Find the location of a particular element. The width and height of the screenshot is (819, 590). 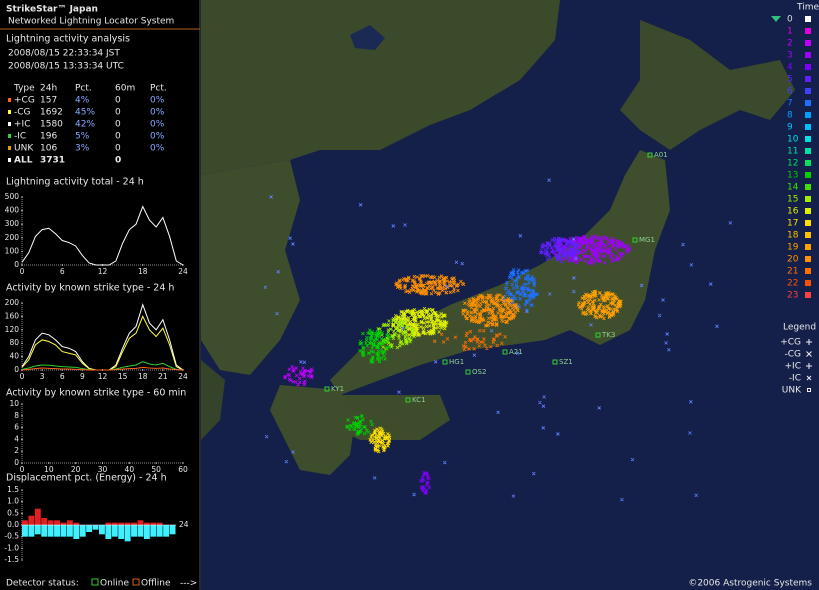

table-cell: -CG is located at coordinates (22, 113).